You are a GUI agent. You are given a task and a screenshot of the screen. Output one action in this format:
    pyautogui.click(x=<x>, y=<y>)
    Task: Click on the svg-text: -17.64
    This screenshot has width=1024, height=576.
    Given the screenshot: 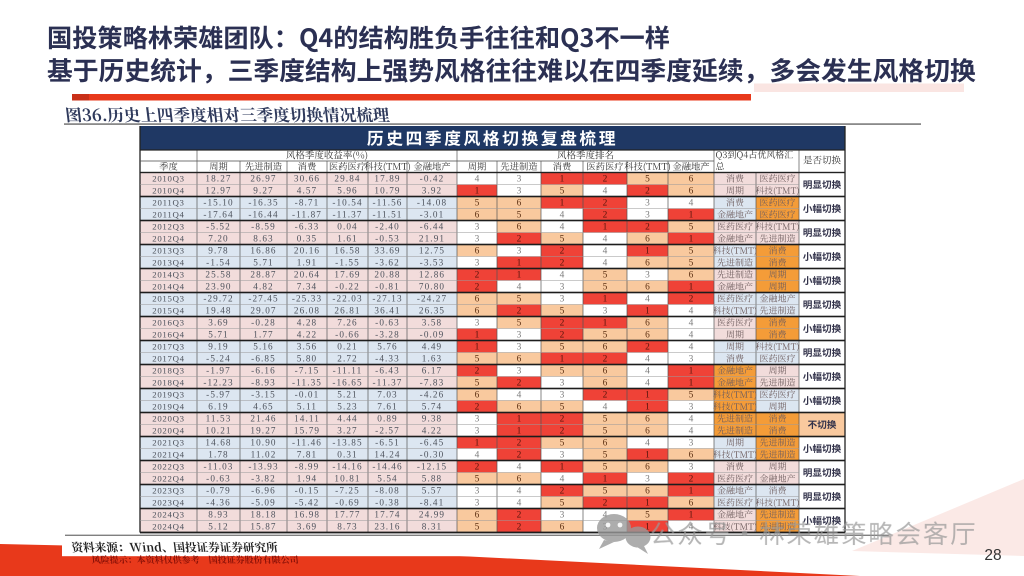 What is the action you would take?
    pyautogui.click(x=218, y=215)
    